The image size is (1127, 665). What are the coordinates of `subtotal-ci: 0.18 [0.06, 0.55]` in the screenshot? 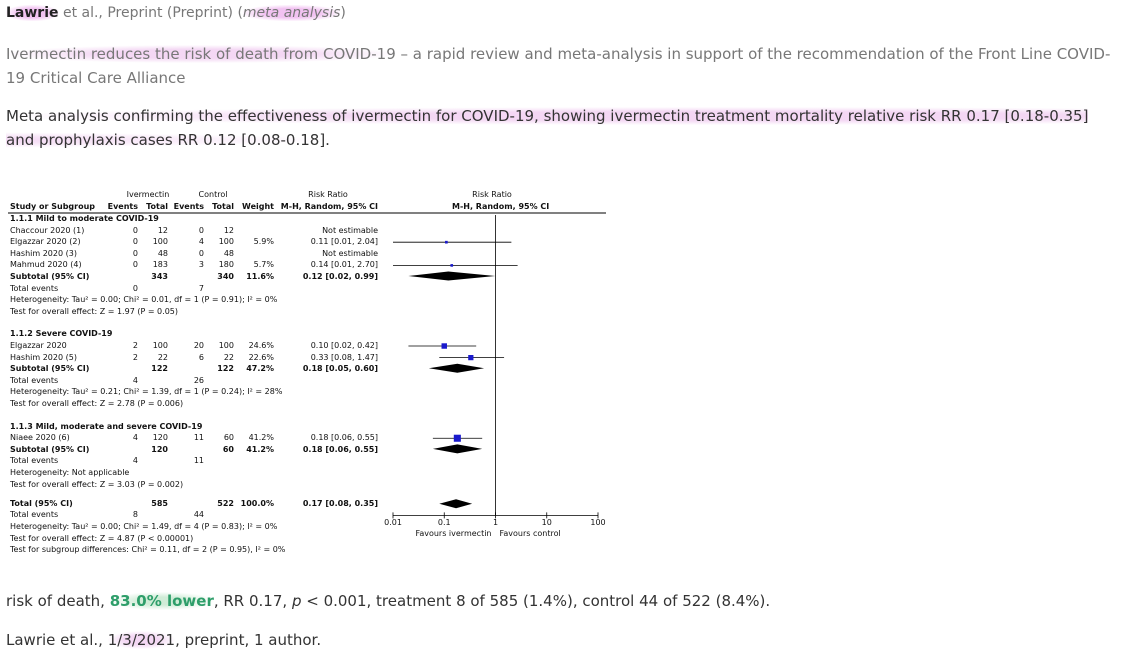 It's located at (340, 449).